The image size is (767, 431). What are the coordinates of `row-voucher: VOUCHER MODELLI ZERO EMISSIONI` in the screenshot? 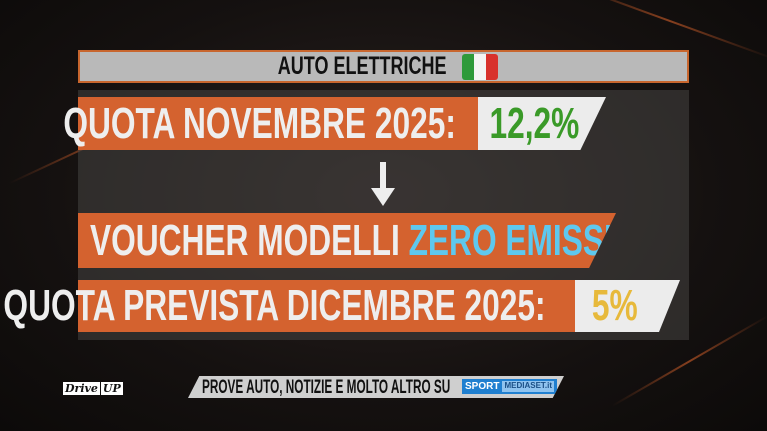 It's located at (347, 240).